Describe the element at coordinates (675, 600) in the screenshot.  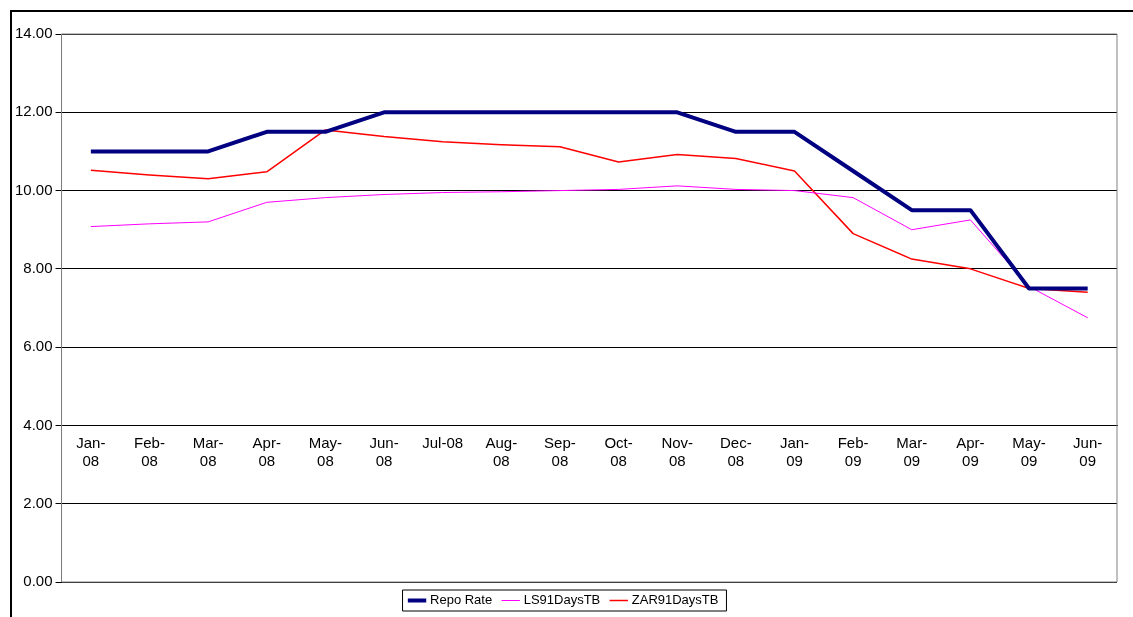
I see `legend-label: ZAR91DaysTB` at that location.